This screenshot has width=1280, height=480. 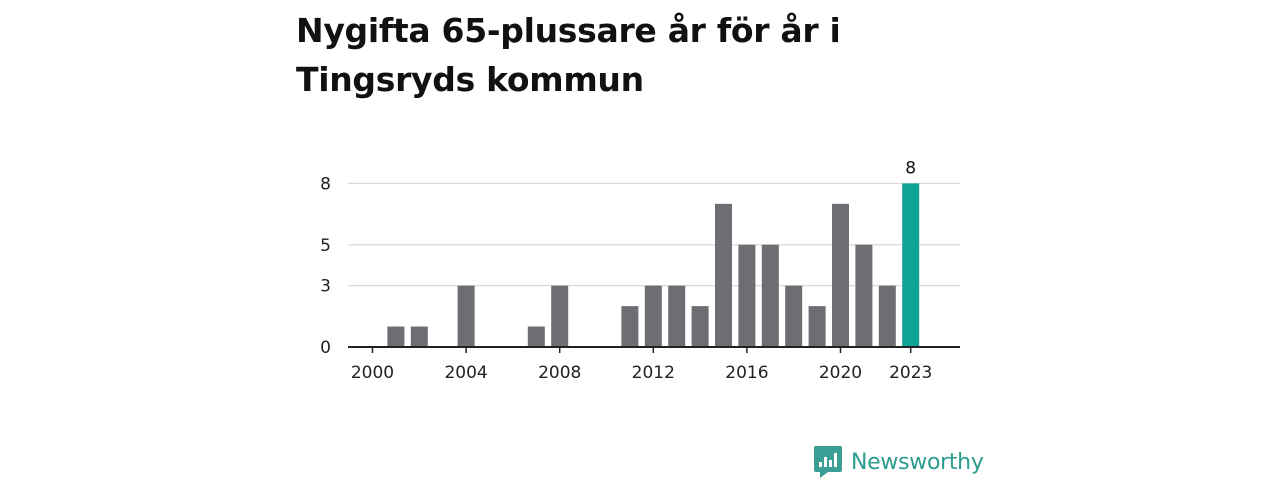 I want to click on bar-2013, so click(x=677, y=316).